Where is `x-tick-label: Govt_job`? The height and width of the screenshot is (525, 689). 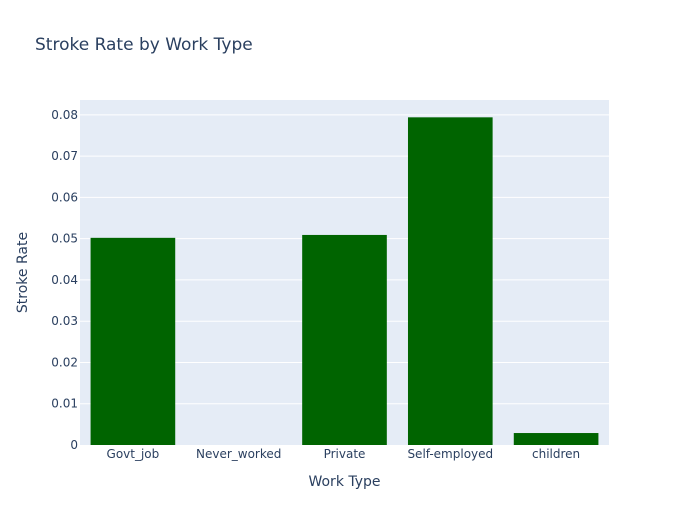
x-tick-label: Govt_job is located at coordinates (133, 454).